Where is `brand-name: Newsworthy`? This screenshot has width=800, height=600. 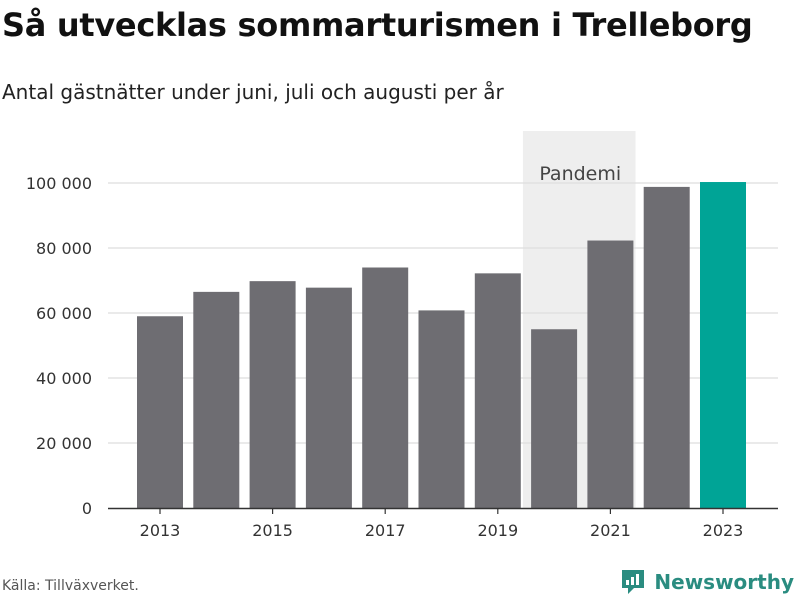 brand-name: Newsworthy is located at coordinates (724, 582).